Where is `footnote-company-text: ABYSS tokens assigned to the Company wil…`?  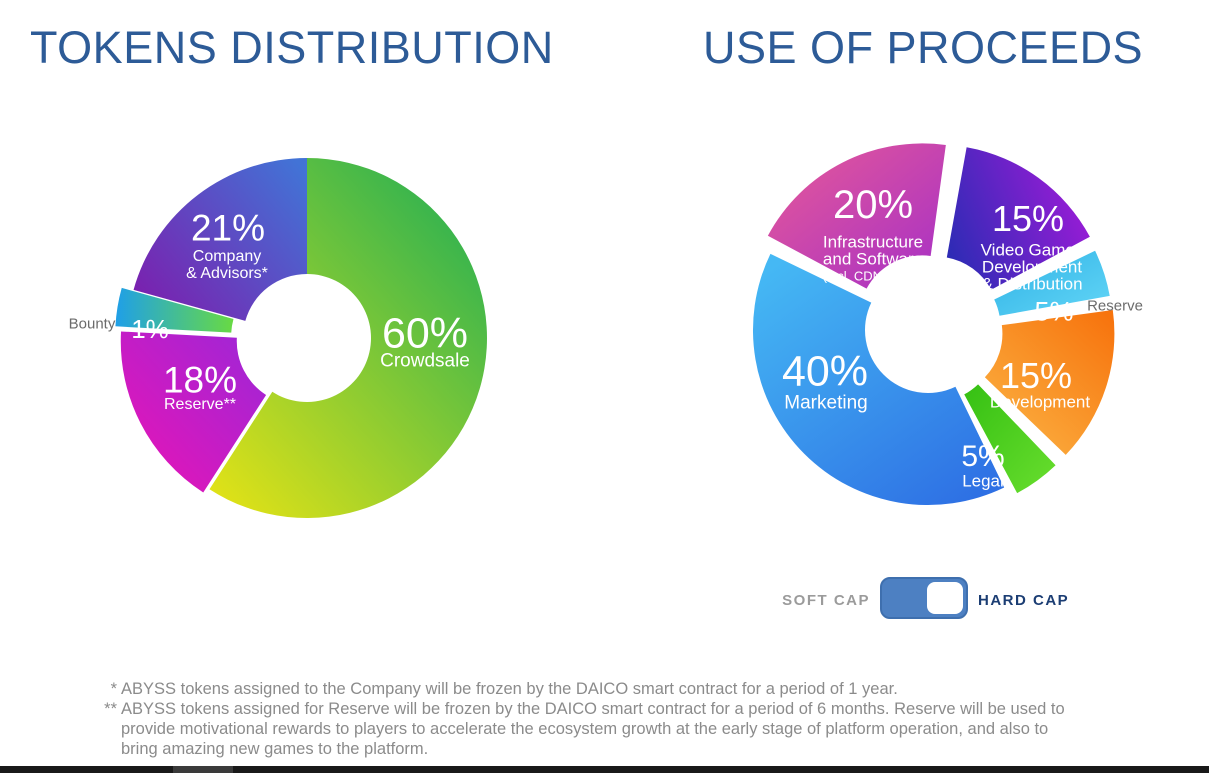 footnote-company-text: ABYSS tokens assigned to the Company wil… is located at coordinates (509, 689).